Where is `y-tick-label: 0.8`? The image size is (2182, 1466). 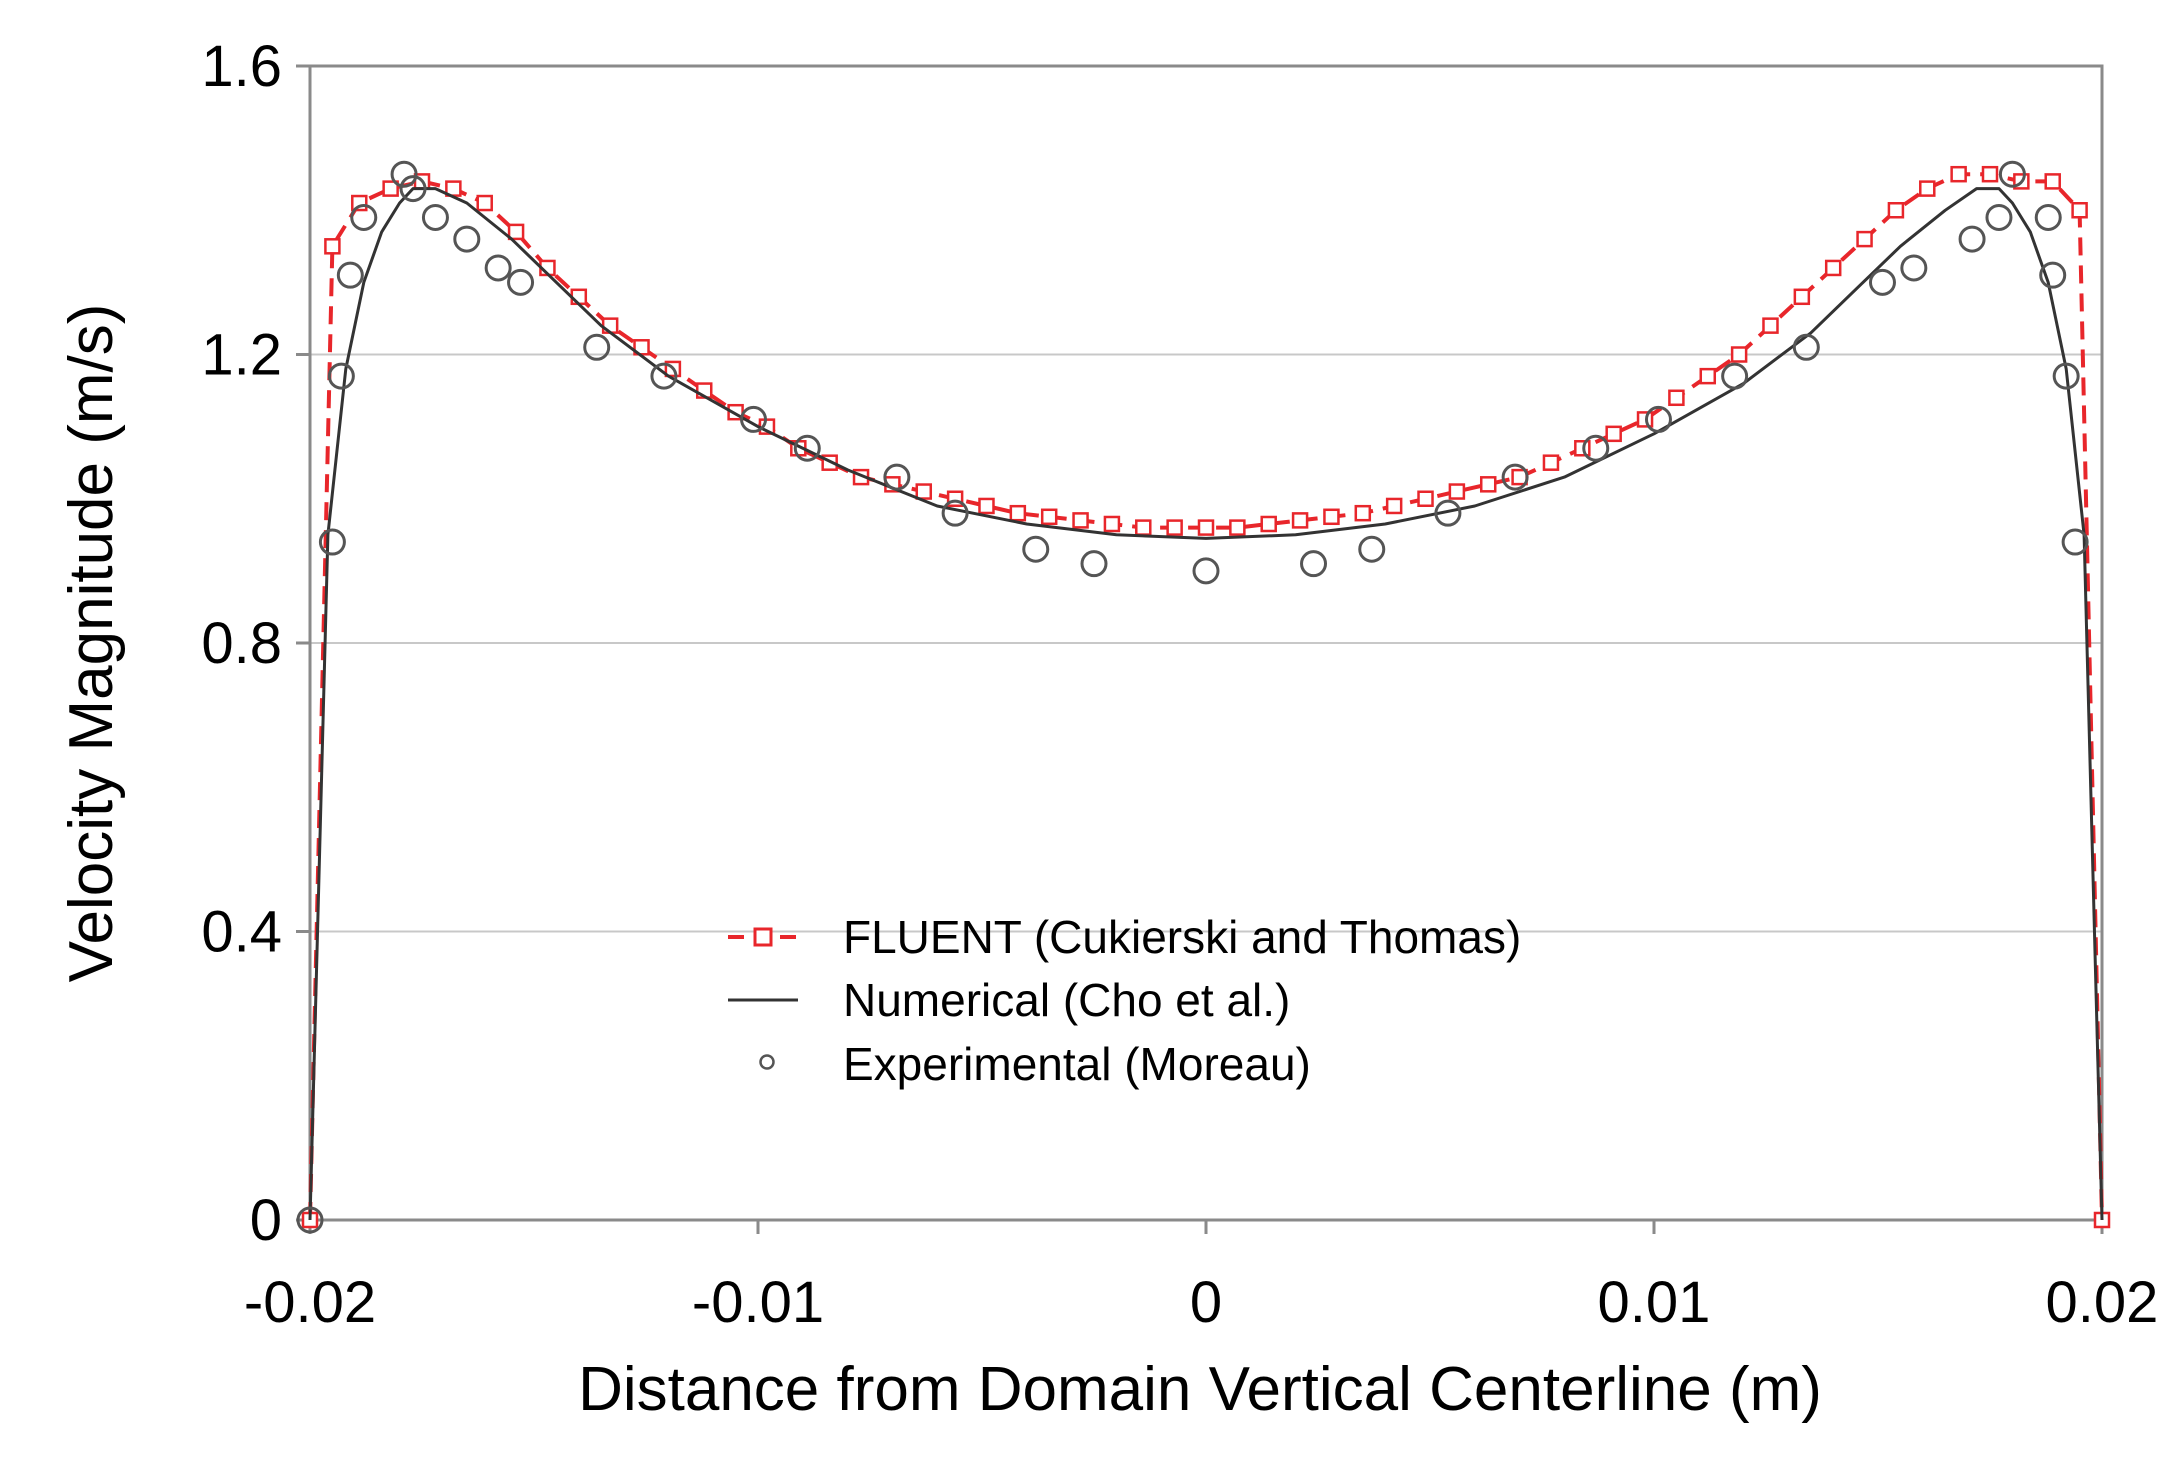 y-tick-label: 0.8 is located at coordinates (241, 643).